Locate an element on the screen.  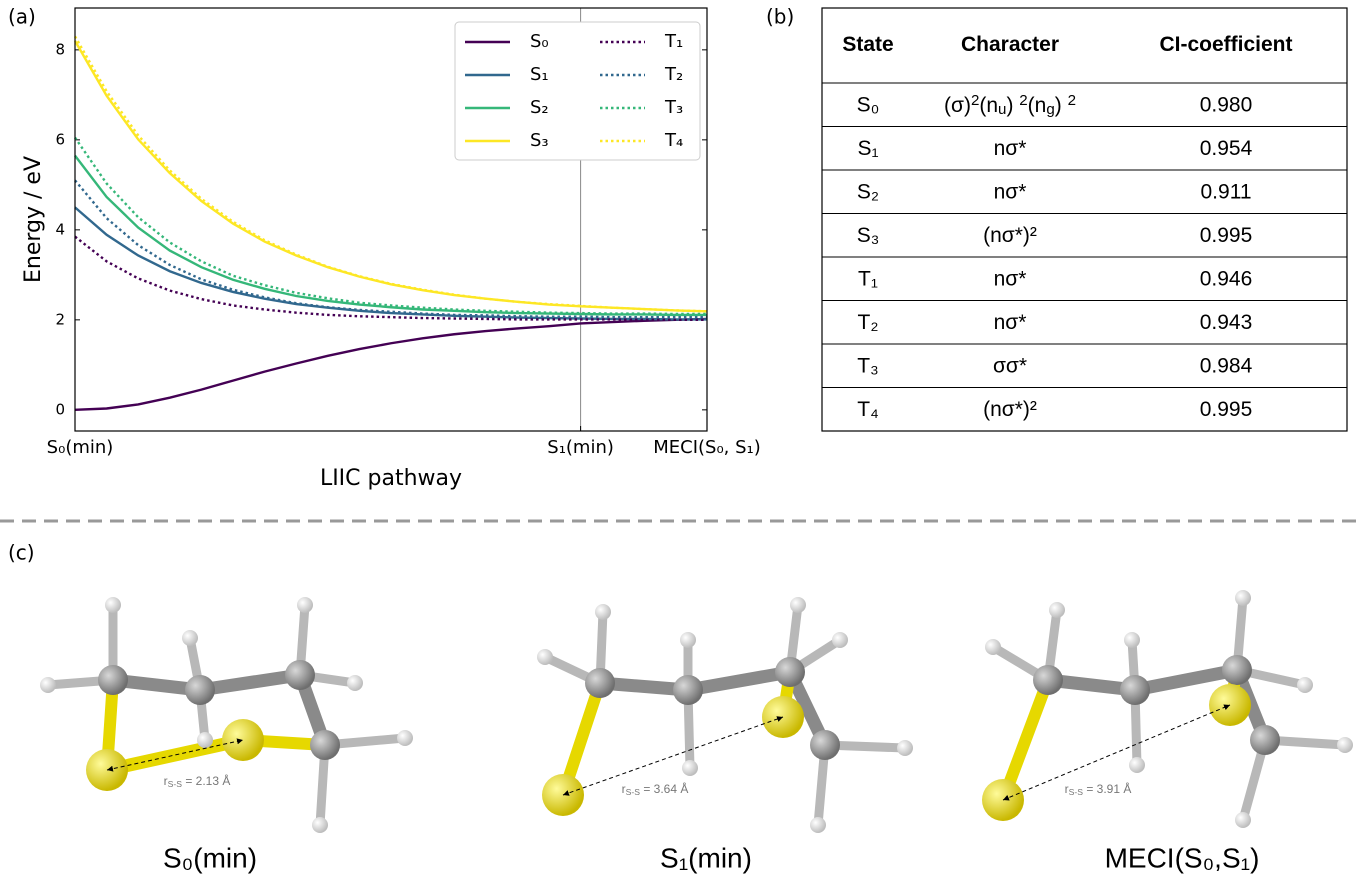
text-part: = 3.64 Å is located at coordinates (664, 788).